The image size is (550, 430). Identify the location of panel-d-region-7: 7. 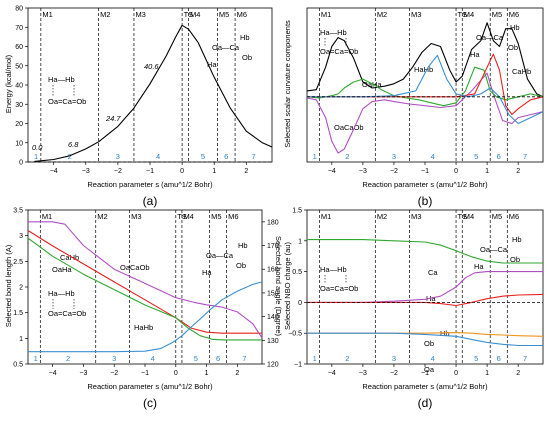
(525, 358).